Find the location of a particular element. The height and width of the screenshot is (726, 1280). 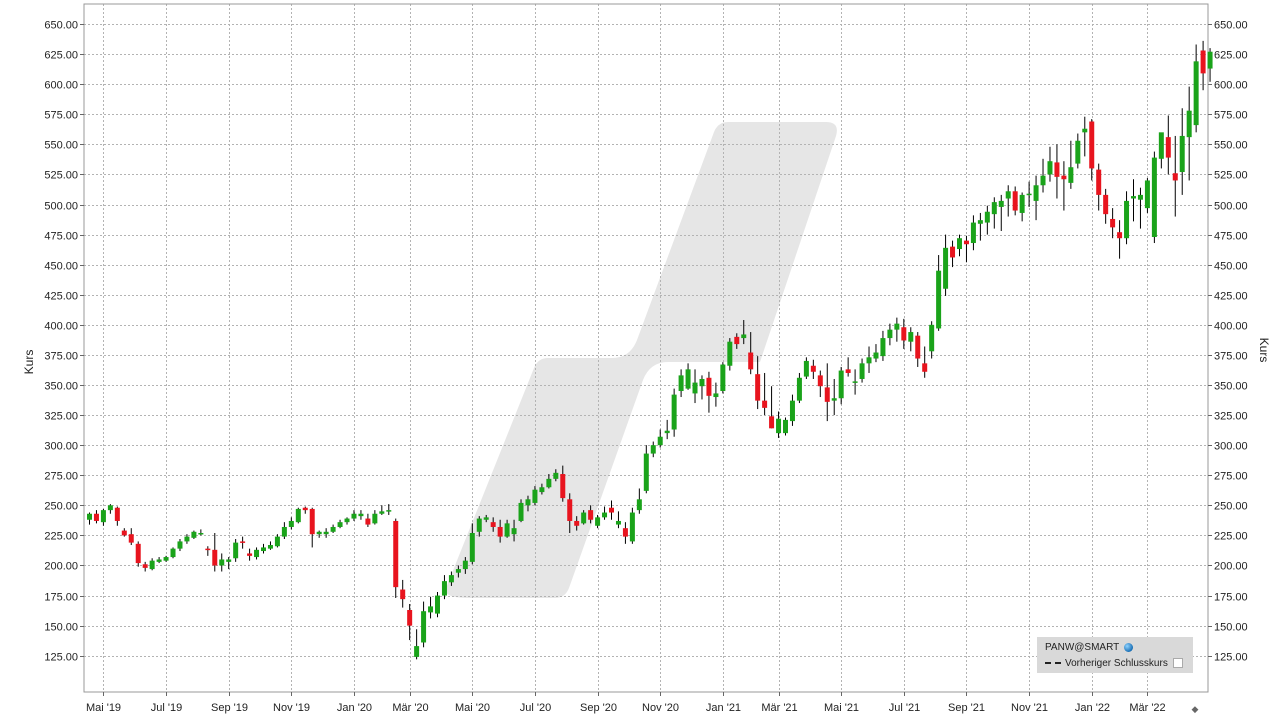

diamond-marker-icon: ◆ is located at coordinates (1195, 709).